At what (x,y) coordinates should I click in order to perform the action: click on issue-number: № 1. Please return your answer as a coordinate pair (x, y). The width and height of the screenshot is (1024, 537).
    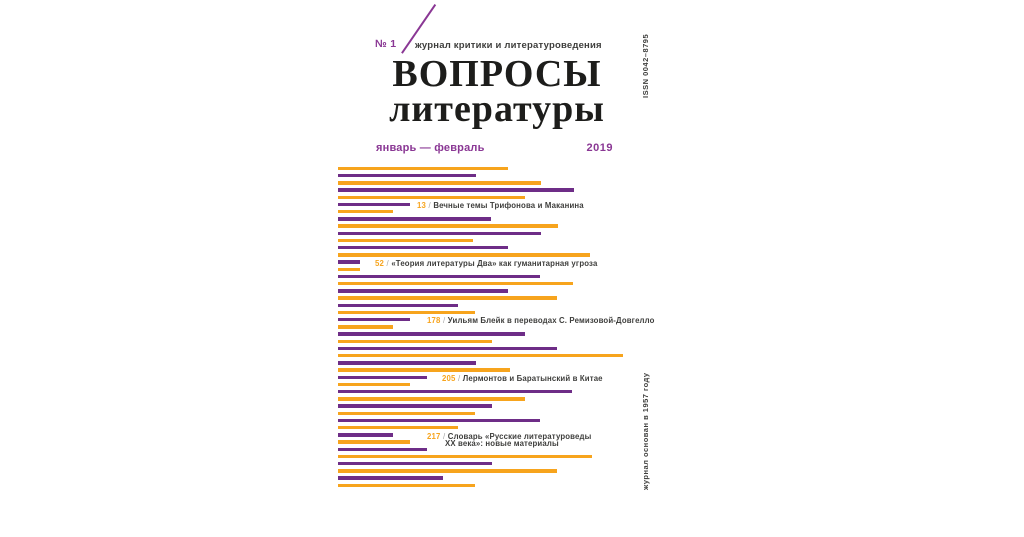
    Looking at the image, I should click on (386, 44).